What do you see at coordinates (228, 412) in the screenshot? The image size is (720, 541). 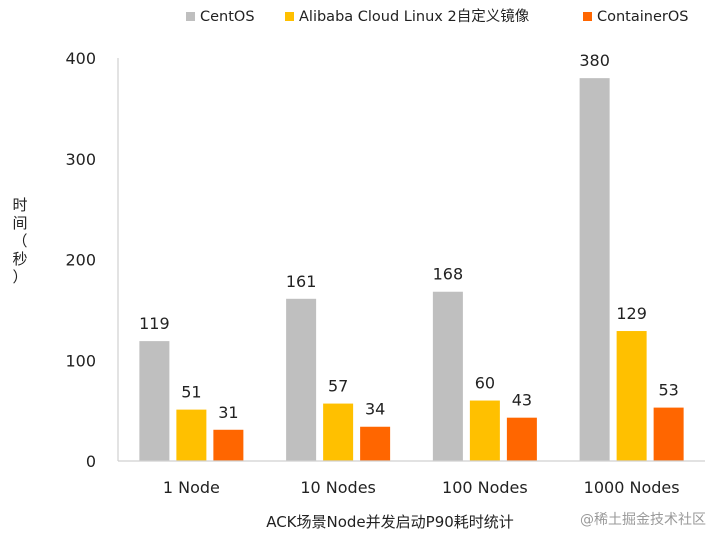 I see `data-label: 31` at bounding box center [228, 412].